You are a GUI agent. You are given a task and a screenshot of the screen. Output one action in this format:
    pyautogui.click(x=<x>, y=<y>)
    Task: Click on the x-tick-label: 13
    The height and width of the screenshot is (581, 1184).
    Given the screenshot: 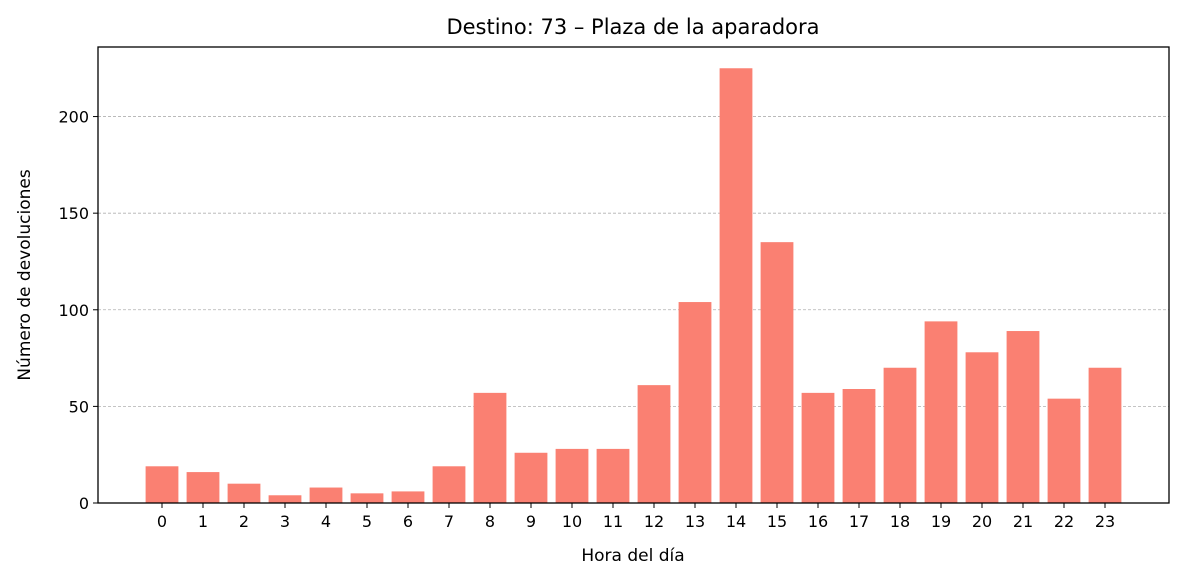 What is the action you would take?
    pyautogui.click(x=695, y=521)
    